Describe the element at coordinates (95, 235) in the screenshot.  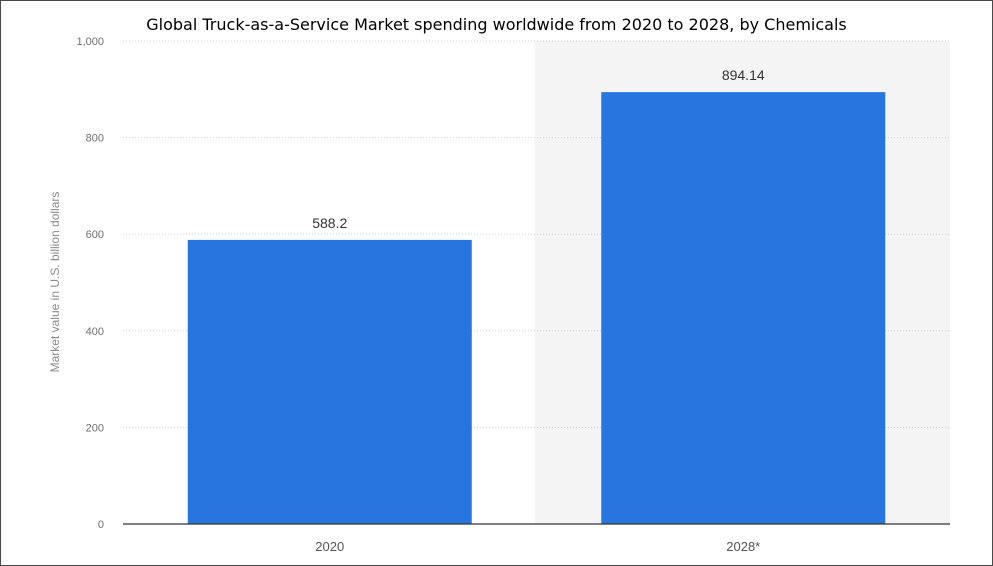
I see `y-tick-label: 600` at that location.